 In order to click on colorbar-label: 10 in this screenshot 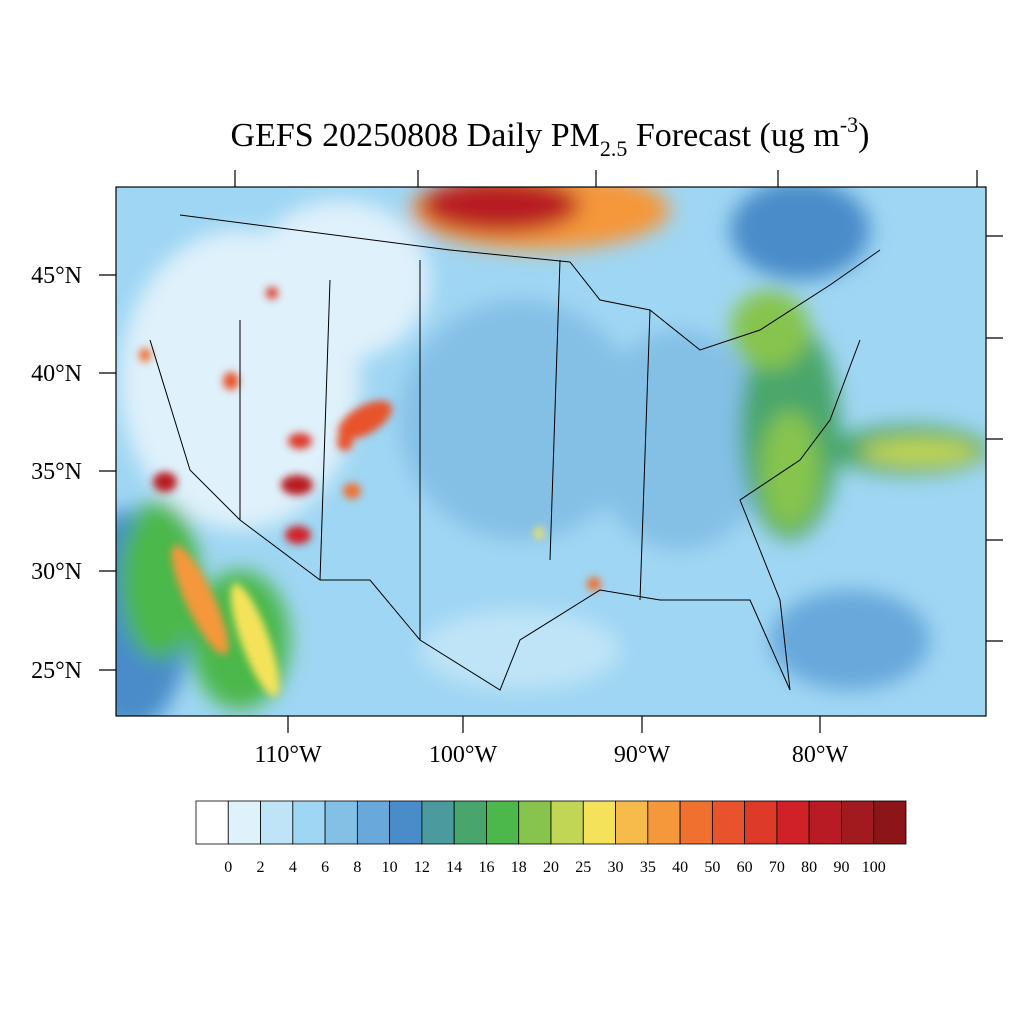, I will do `click(390, 867)`.